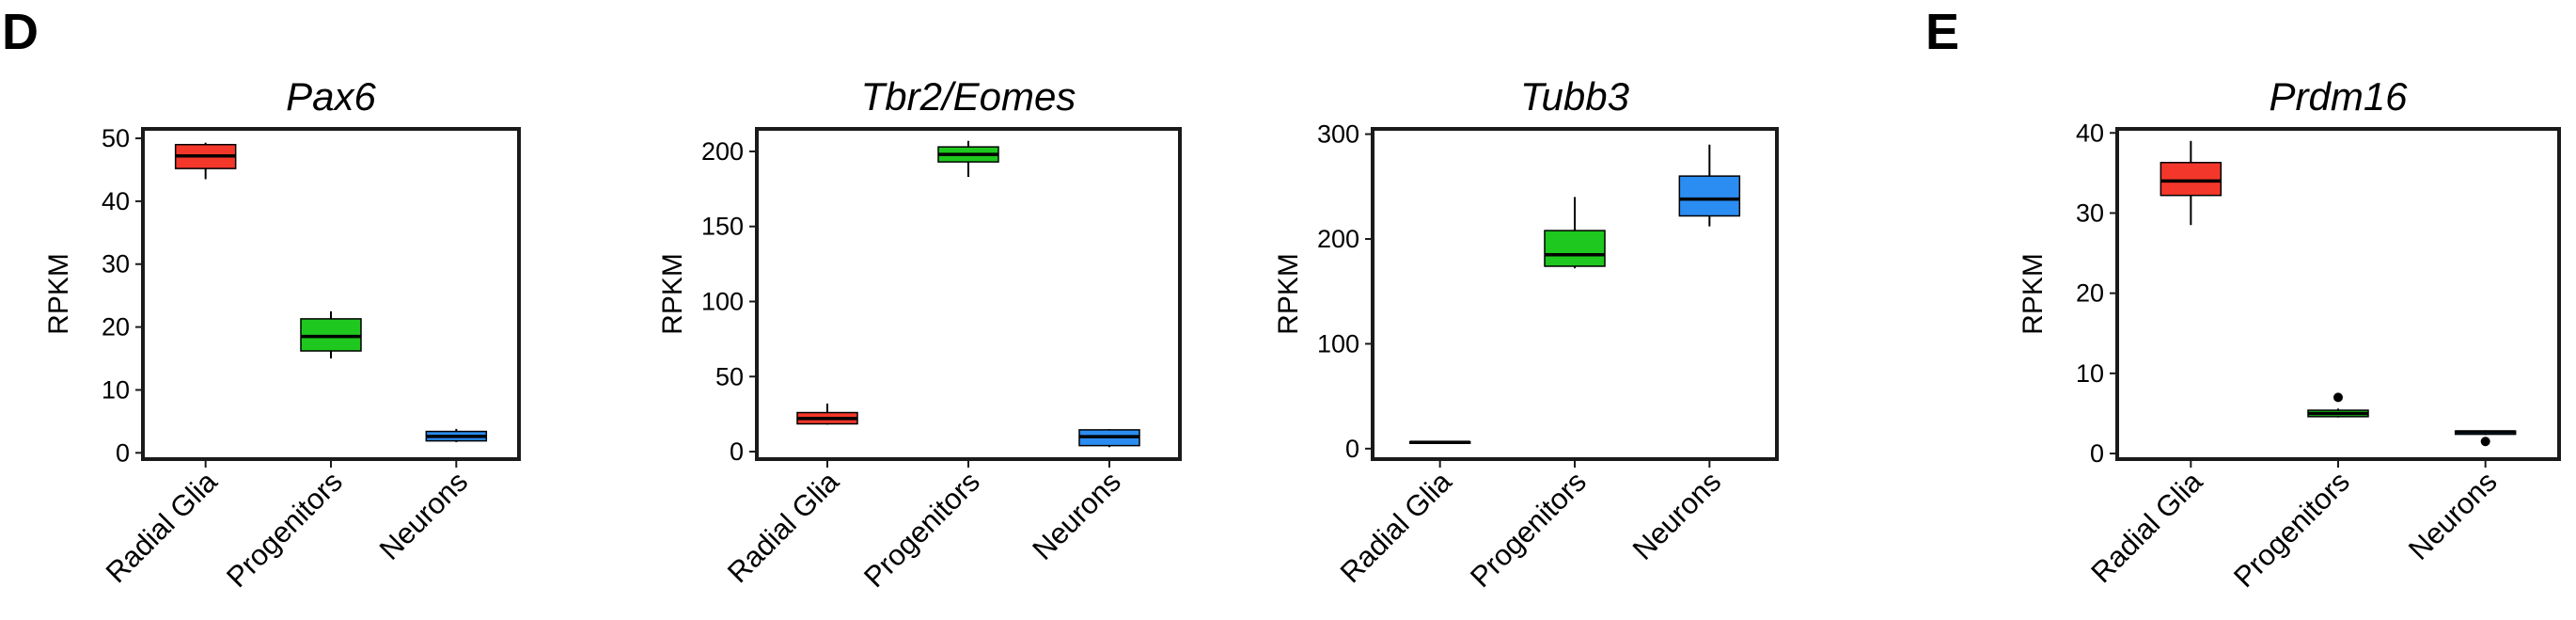 This screenshot has width=2576, height=620. I want to click on chart-title: Tubb3, so click(1574, 96).